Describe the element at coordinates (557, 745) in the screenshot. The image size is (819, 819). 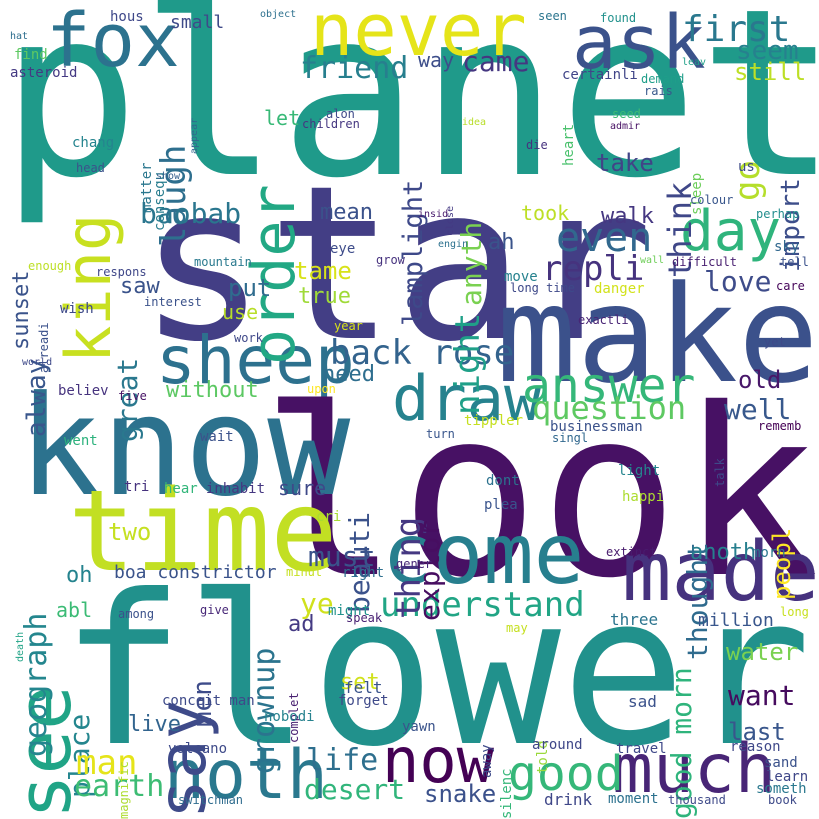
I see `word-around: around` at that location.